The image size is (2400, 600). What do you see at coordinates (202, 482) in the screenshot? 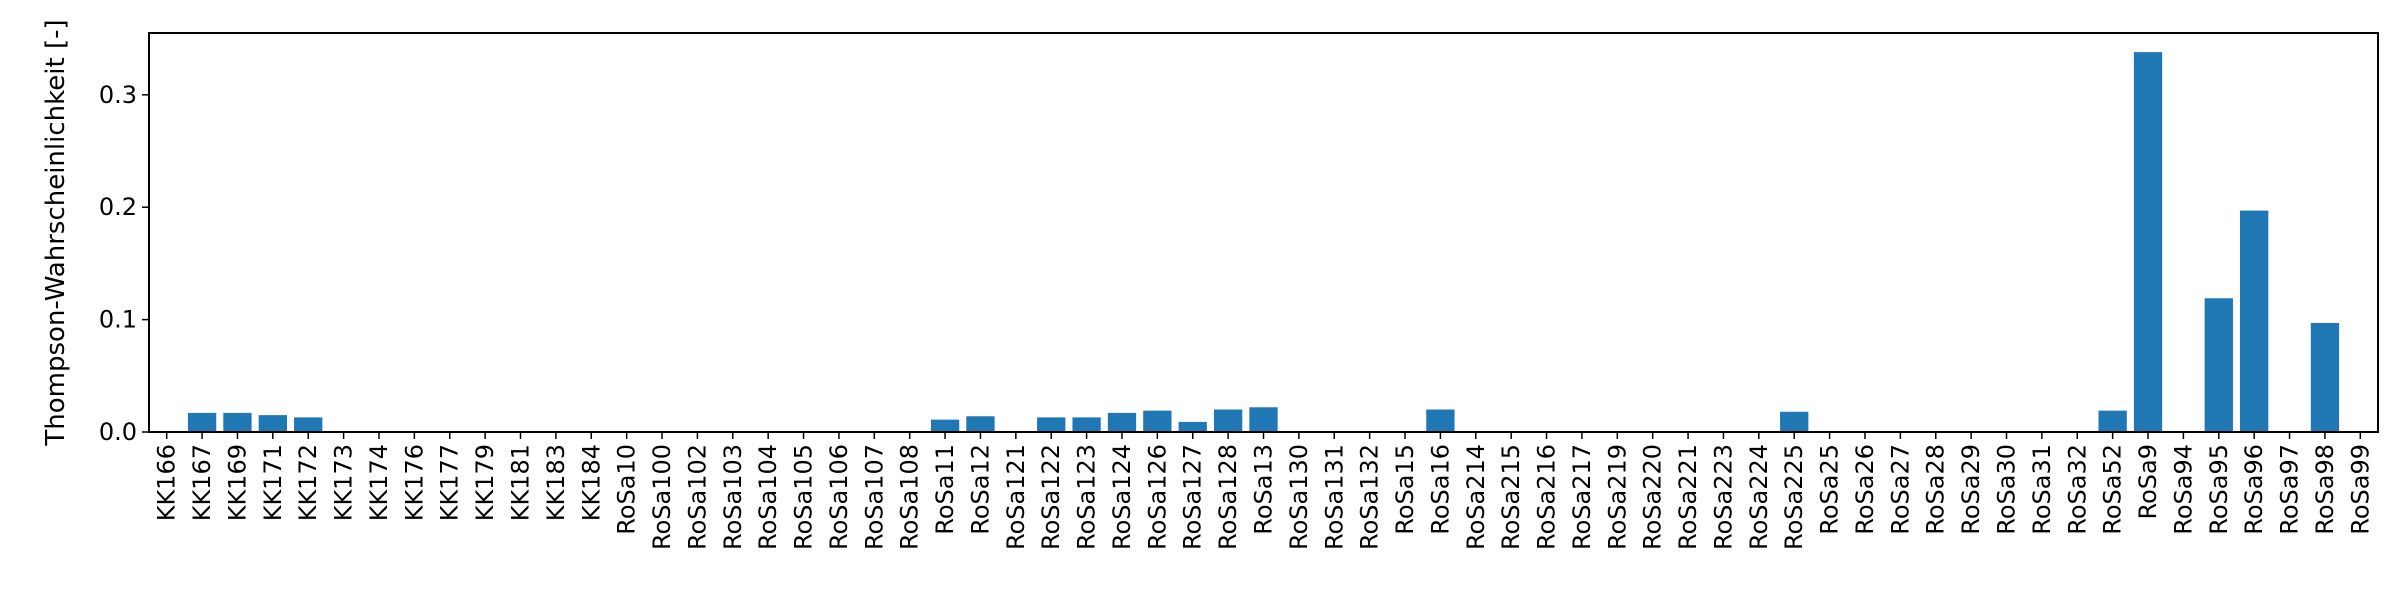
I see `x-tick-label: KK167` at bounding box center [202, 482].